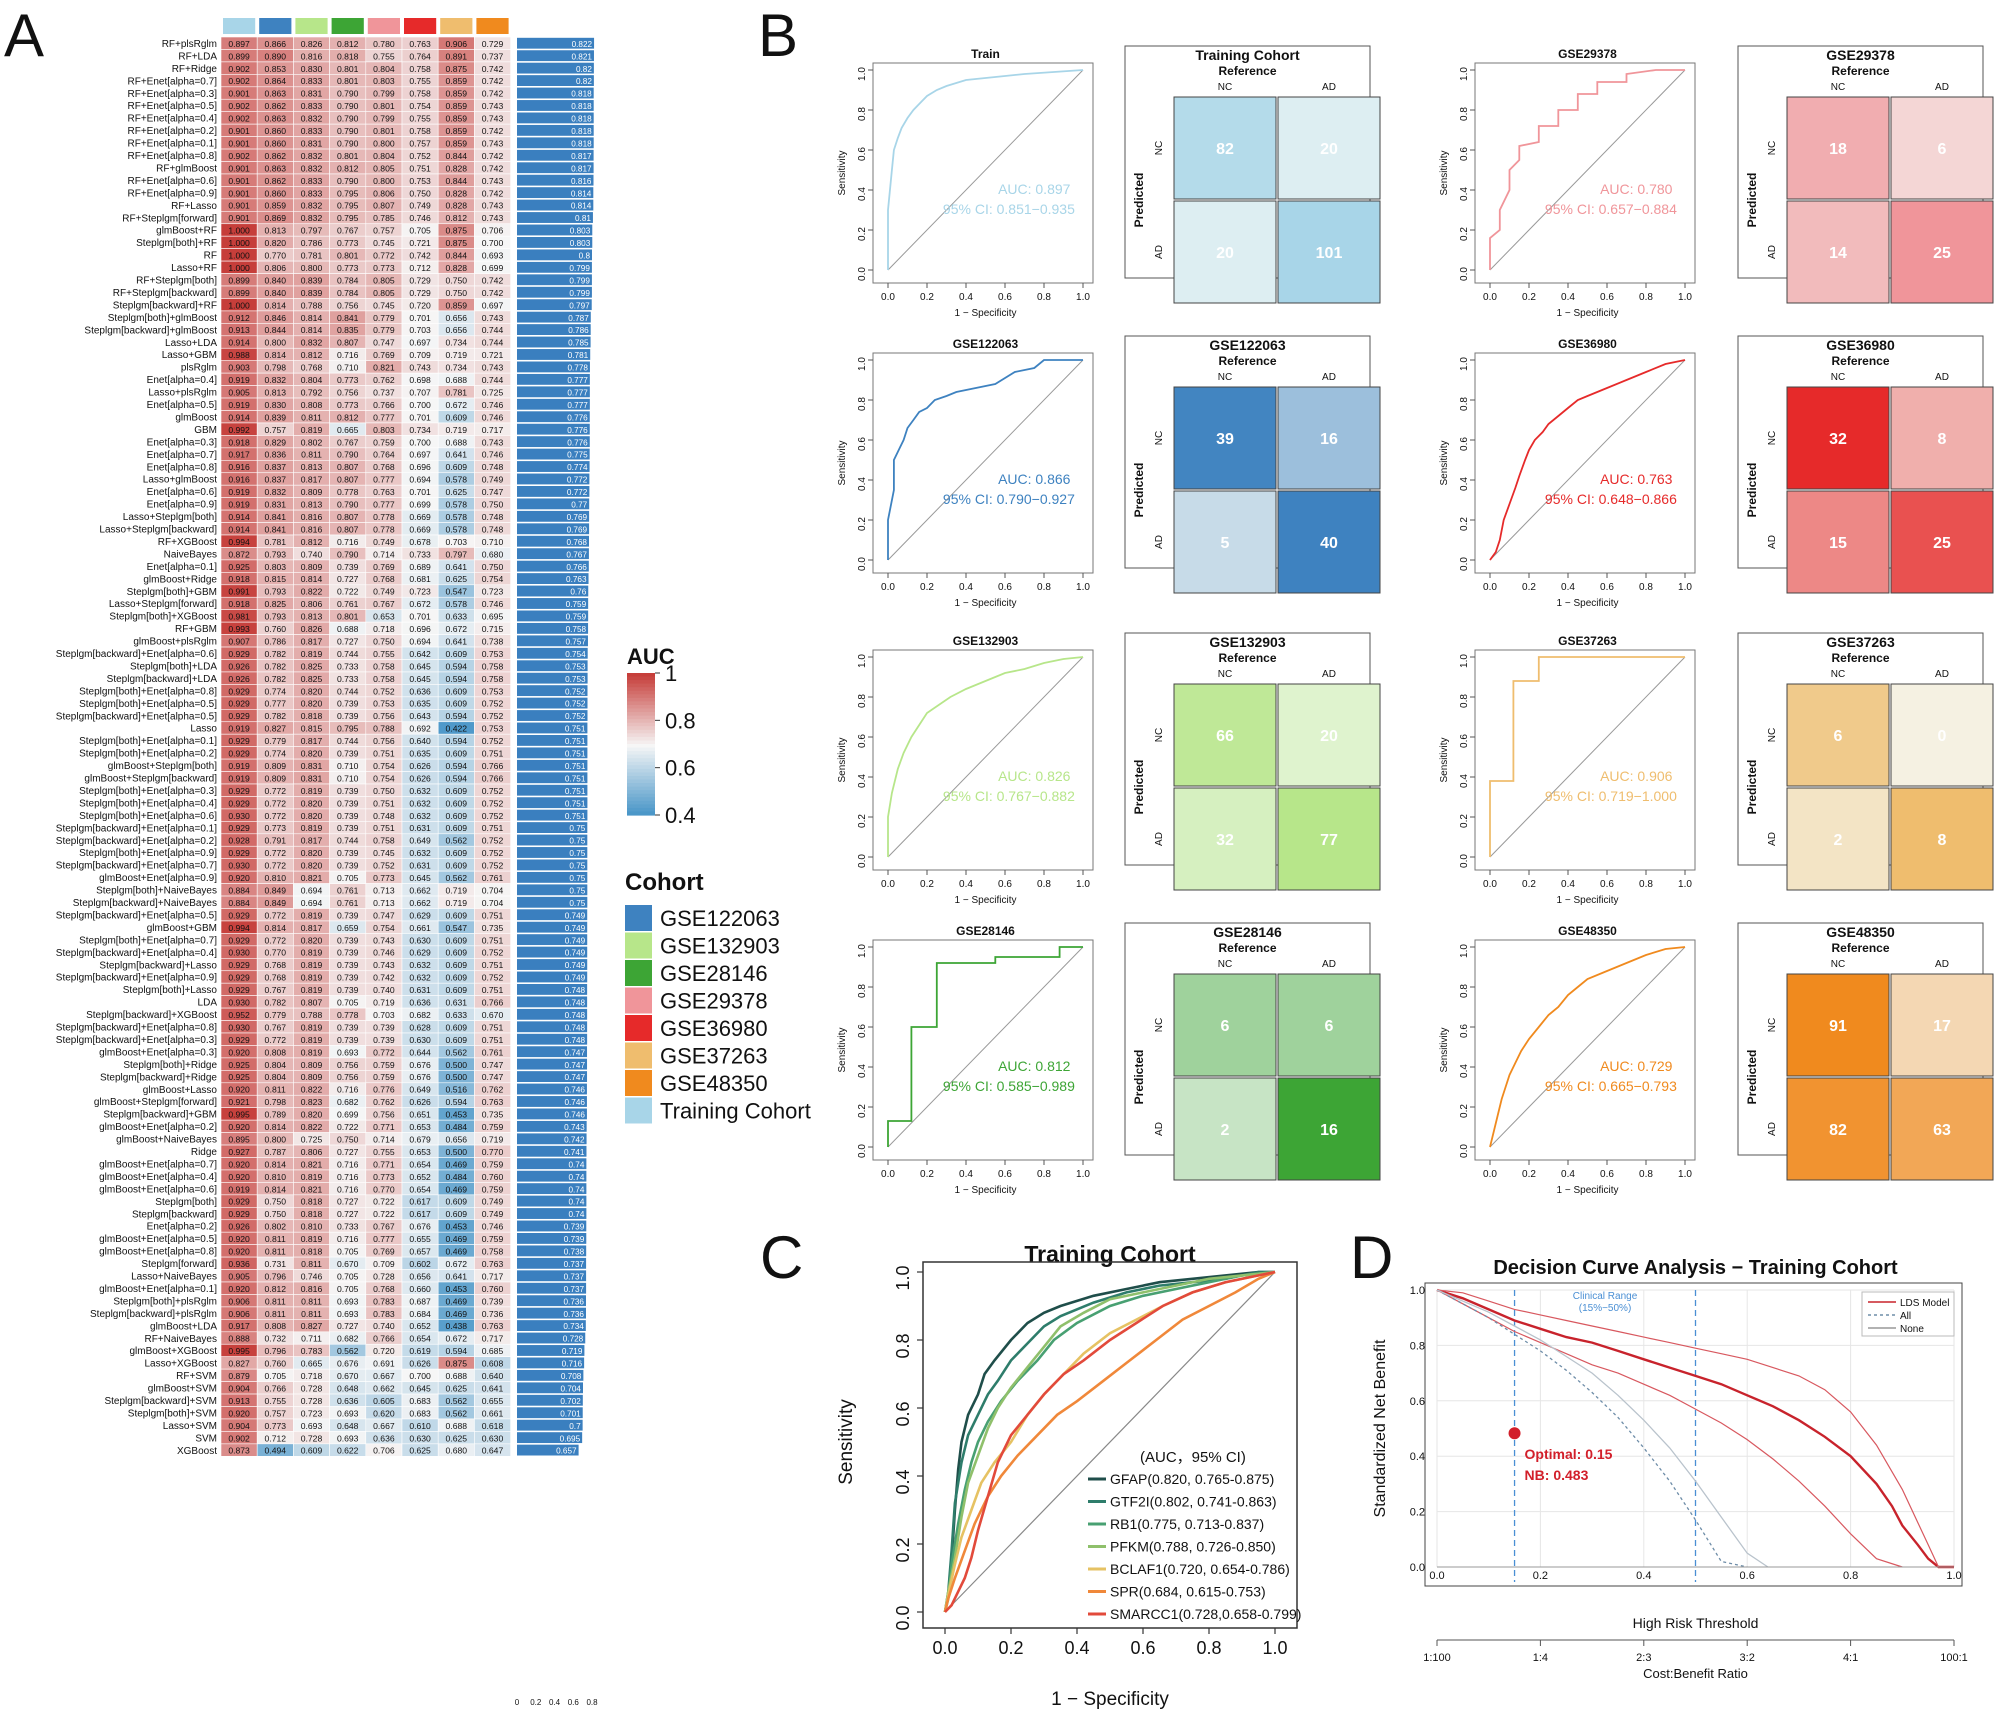 The image size is (1998, 1712). What do you see at coordinates (638, 945) in the screenshot?
I see `cohort-legend-swatch` at bounding box center [638, 945].